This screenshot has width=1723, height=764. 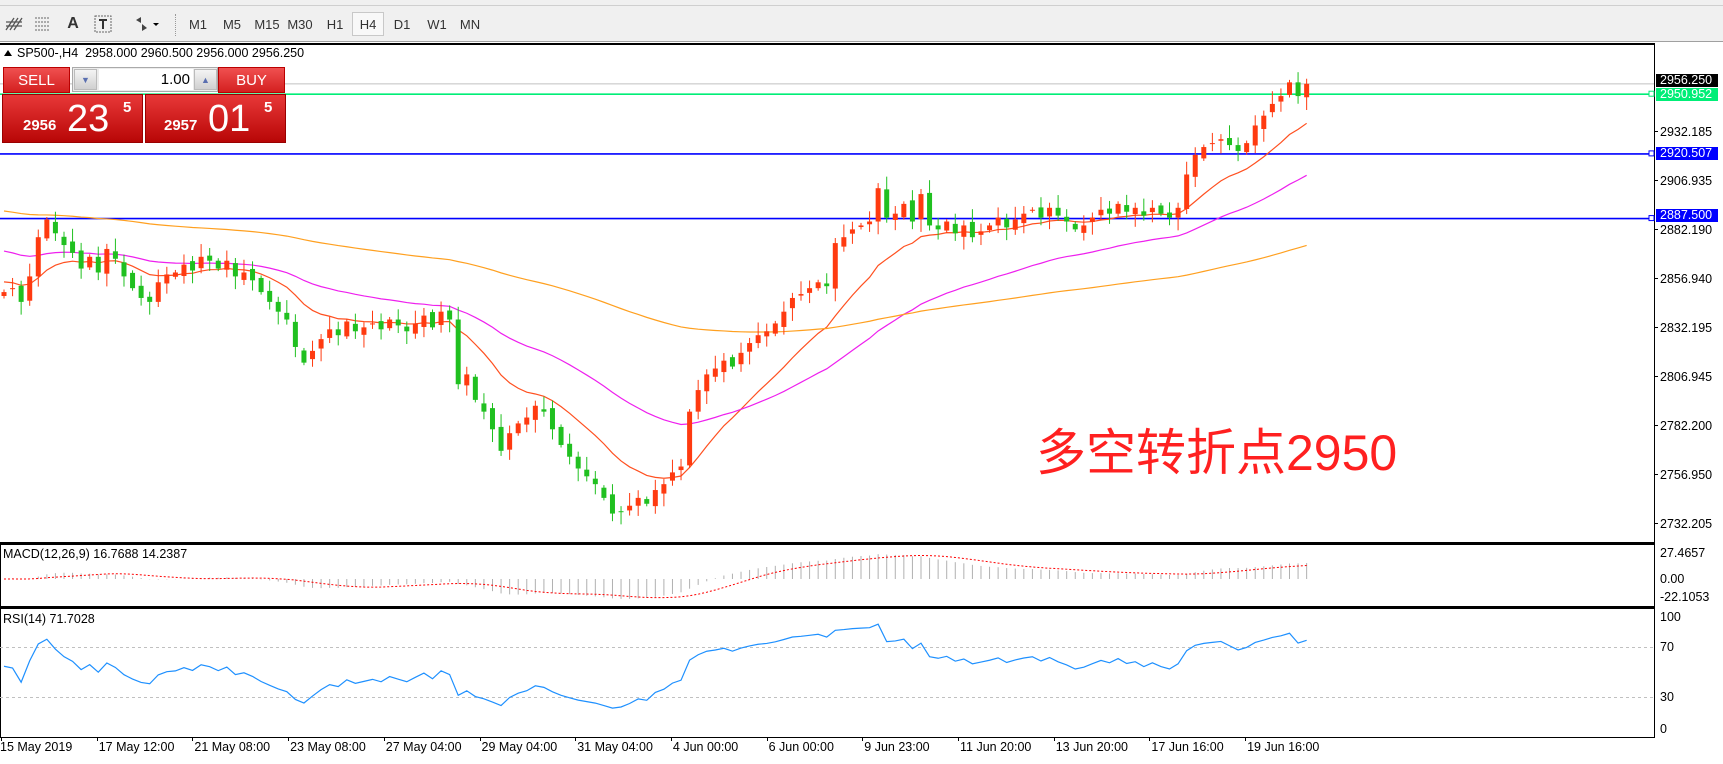 What do you see at coordinates (72, 118) in the screenshot?
I see `sell-price: 2956 23 5` at bounding box center [72, 118].